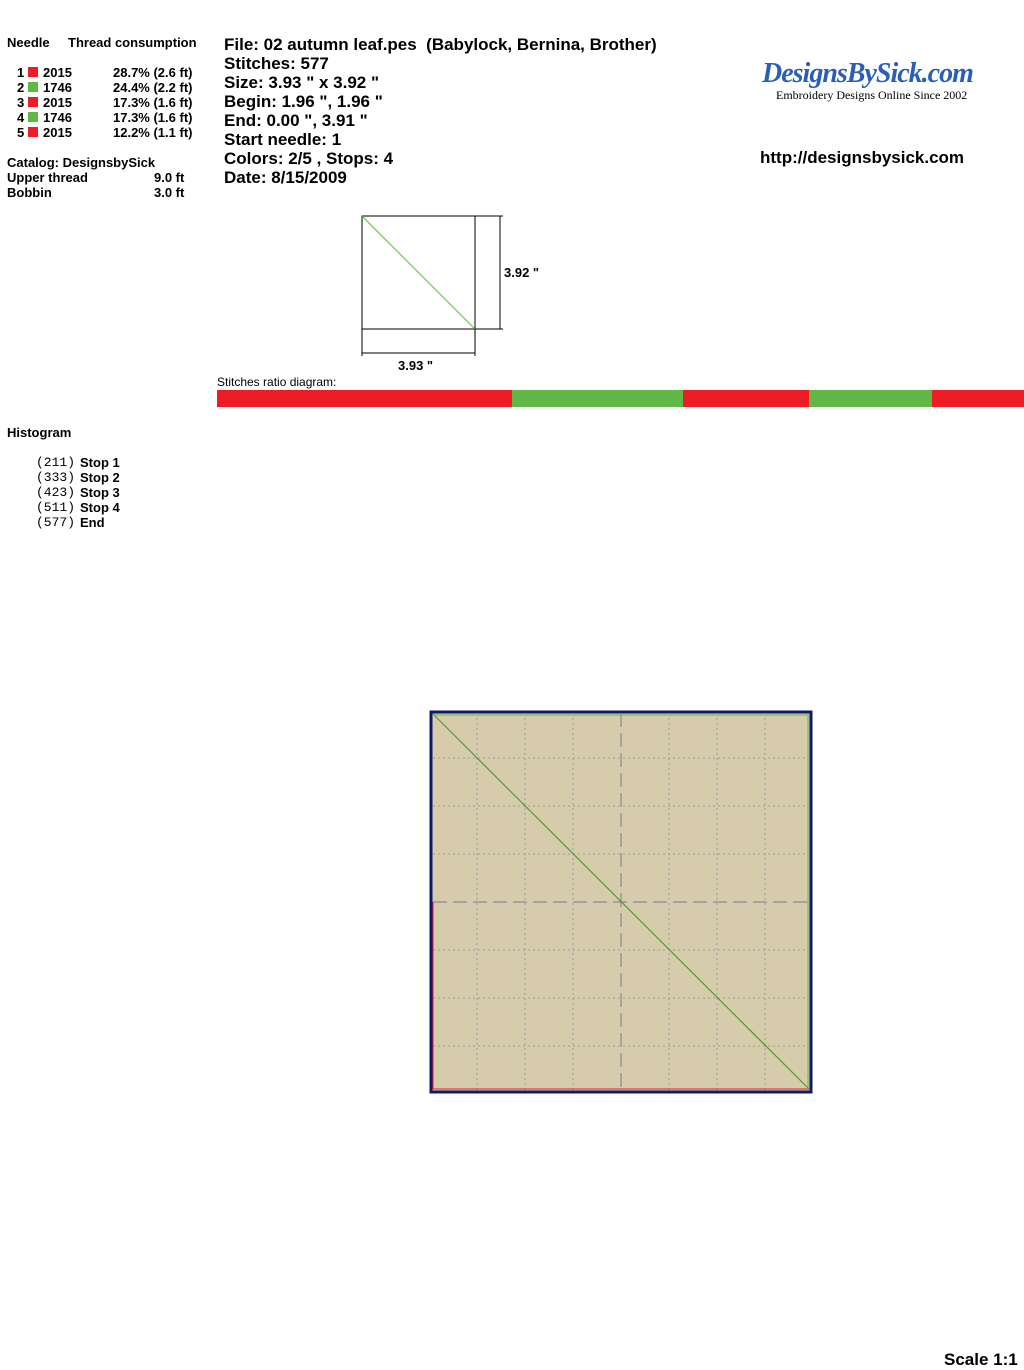 The image size is (1024, 1370). Describe the element at coordinates (416, 365) in the screenshot. I see `width-label: 3.93 "` at that location.